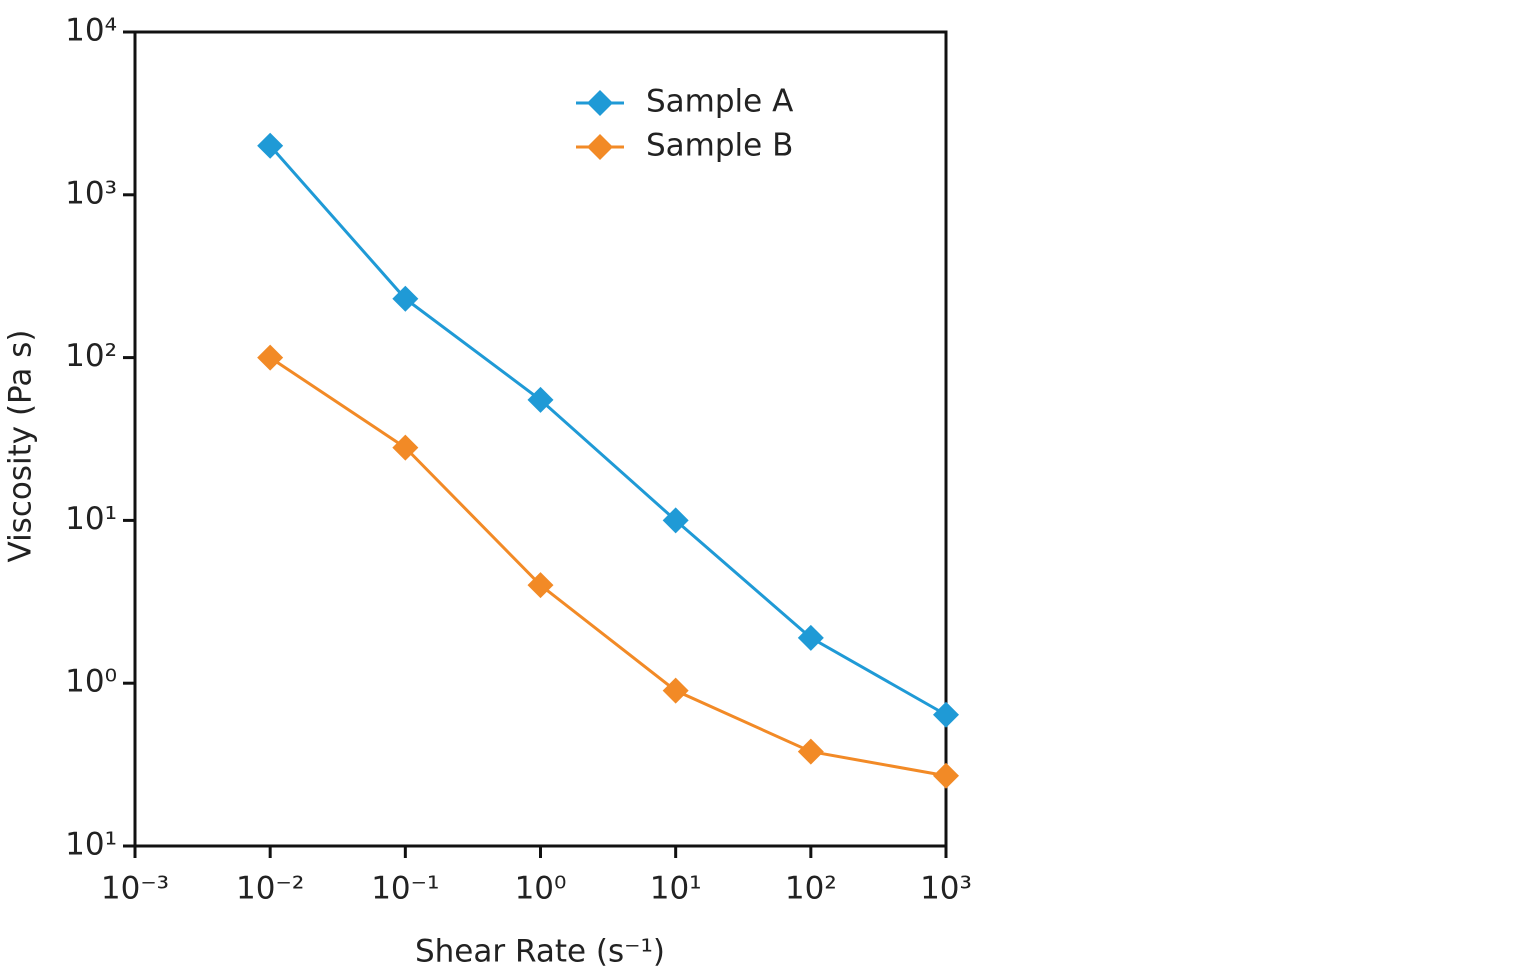  Describe the element at coordinates (719, 102) in the screenshot. I see `legend-label: Sample A` at that location.